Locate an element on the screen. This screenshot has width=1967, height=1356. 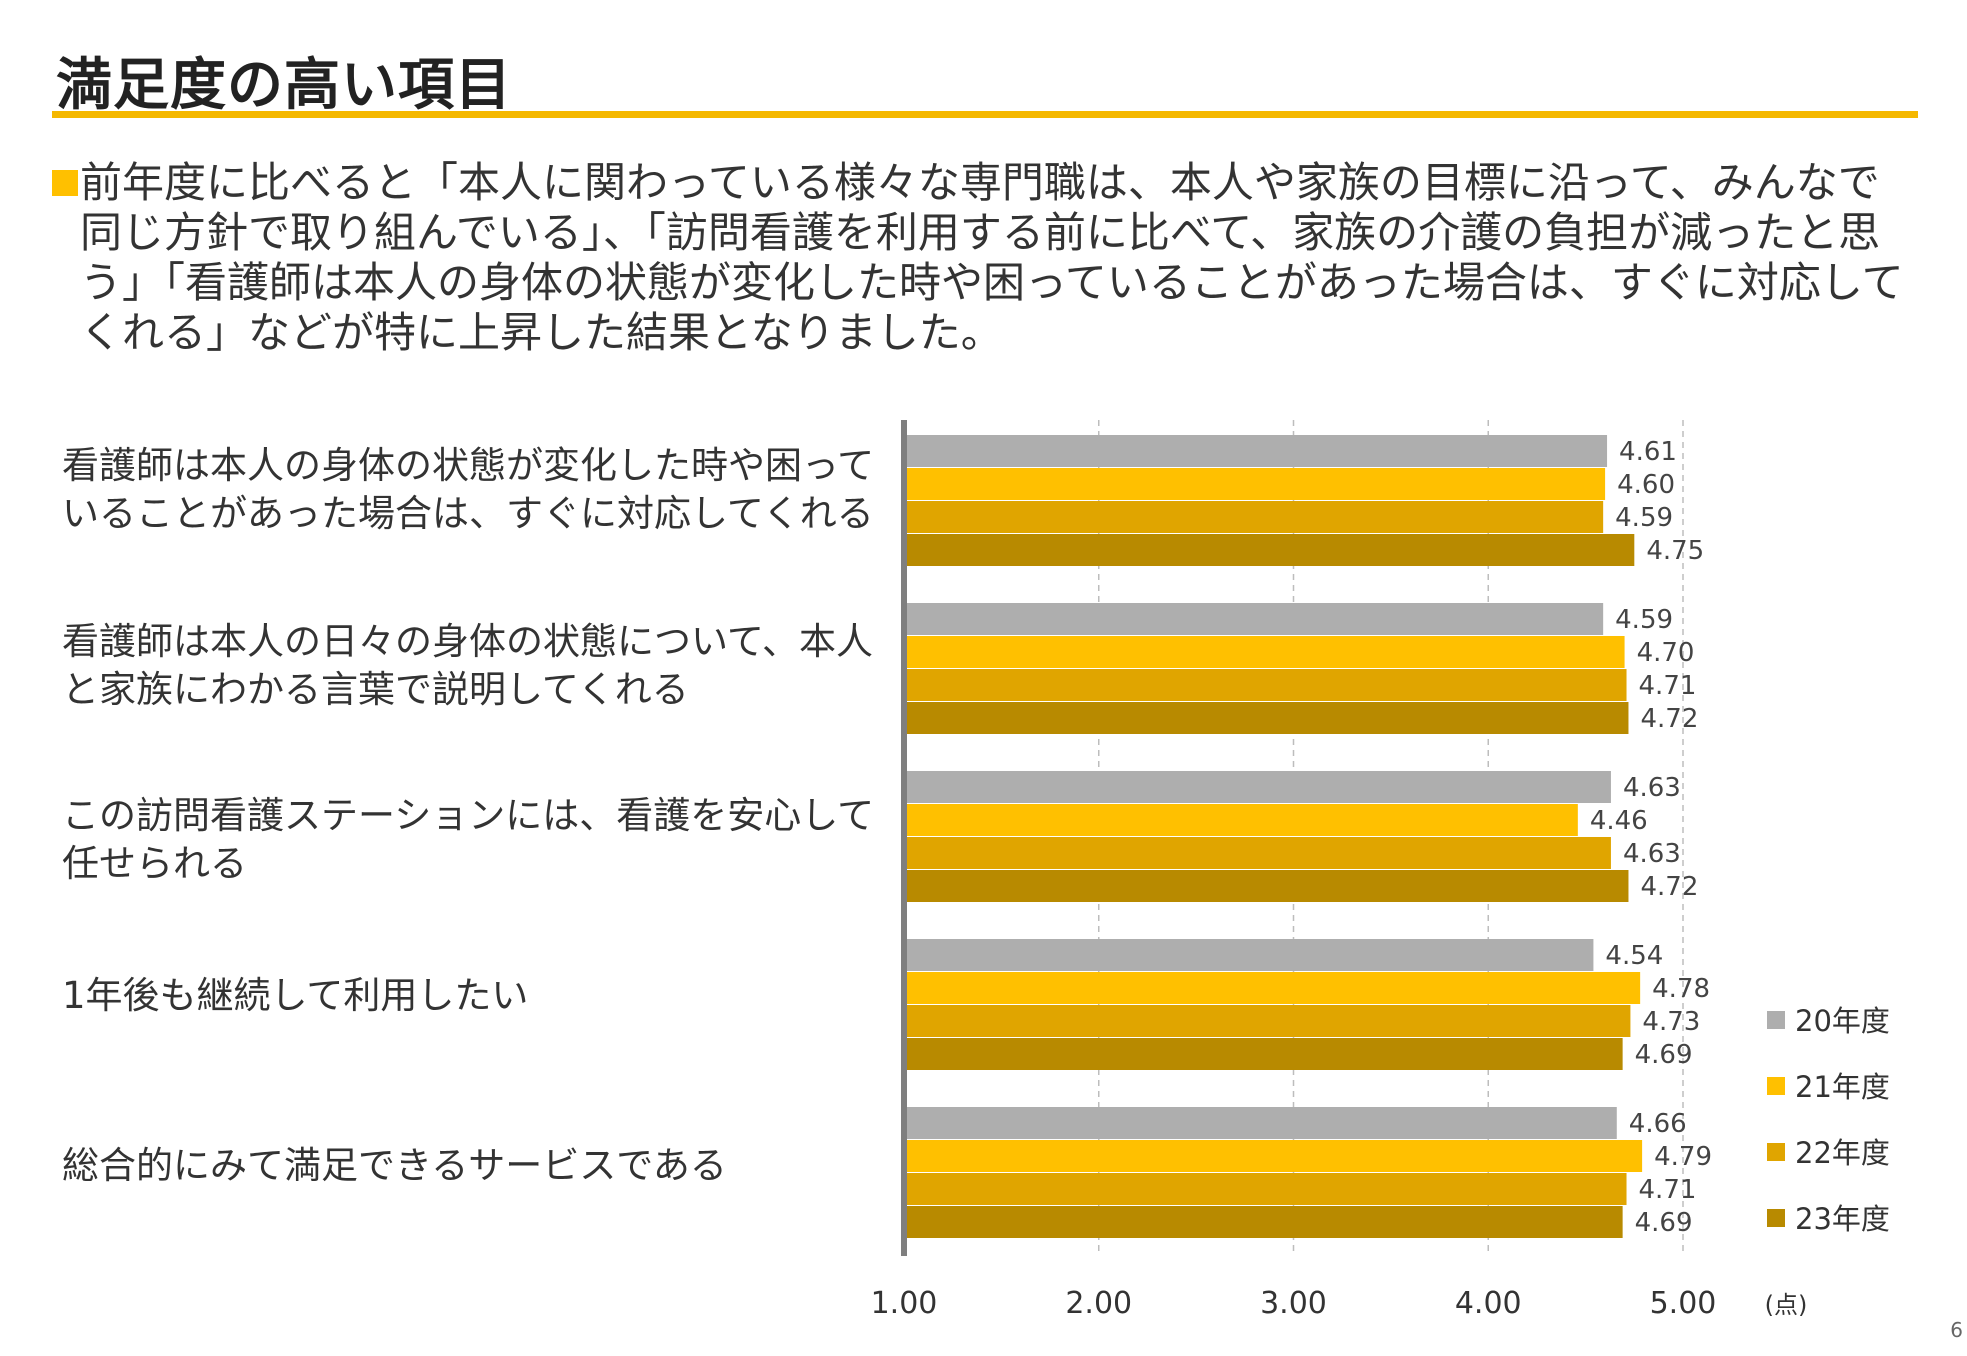
data-label: 4.46 is located at coordinates (1619, 821).